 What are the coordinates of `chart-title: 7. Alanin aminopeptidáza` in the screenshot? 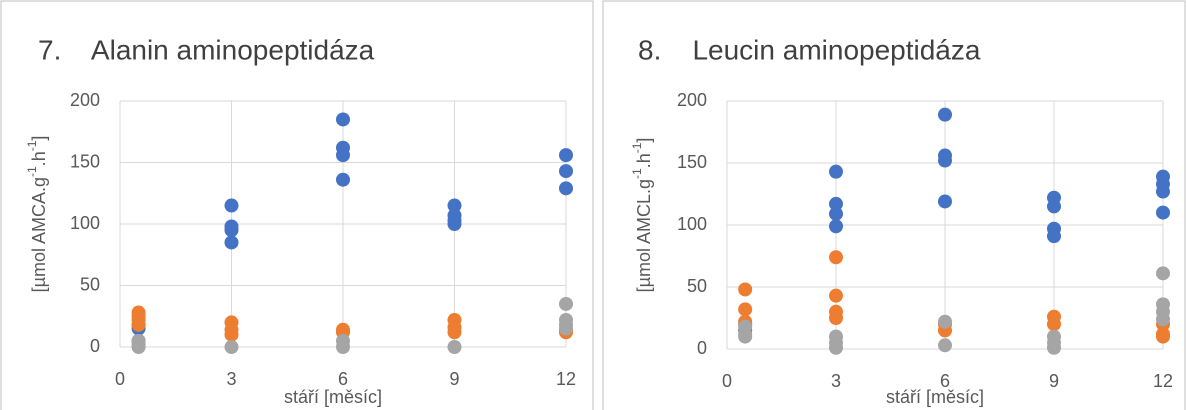 It's located at (206, 49).